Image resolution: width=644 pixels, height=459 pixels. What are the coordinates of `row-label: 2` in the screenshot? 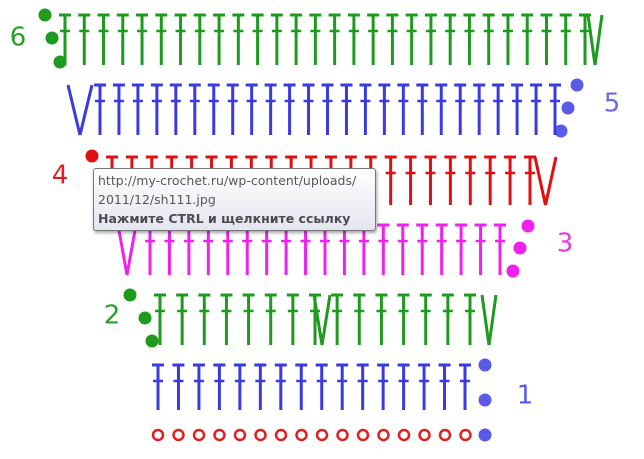 It's located at (112, 316).